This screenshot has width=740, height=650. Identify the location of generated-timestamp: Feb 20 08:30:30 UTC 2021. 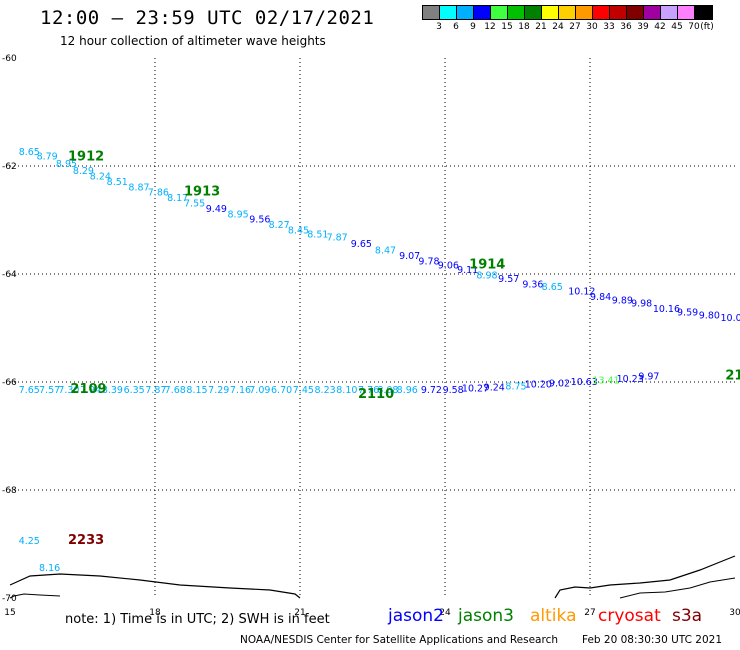
(652, 640).